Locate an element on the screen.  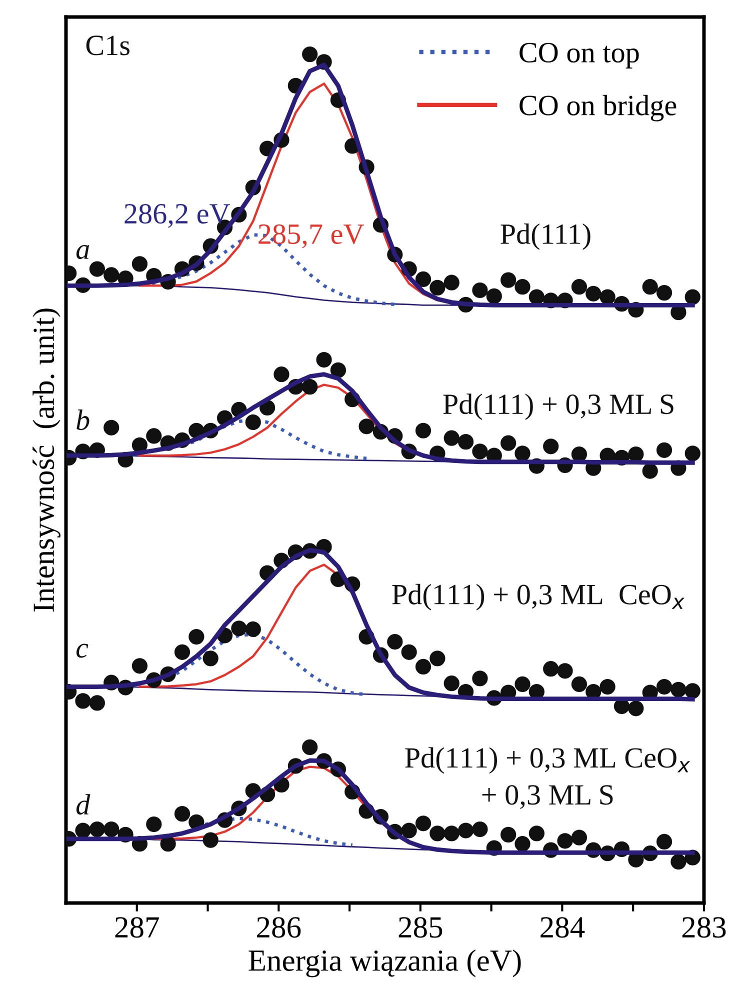
text: Pd(111) + 0,3 ML CeO$_{x}$ + 0,3 ML S is located at coordinates (547, 778).